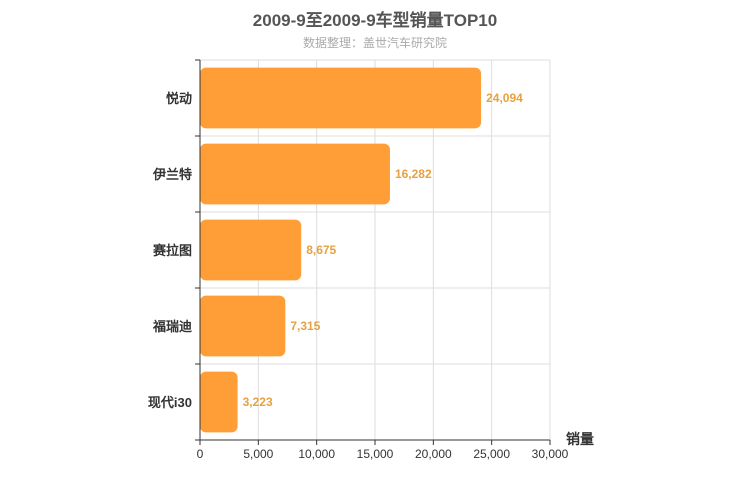 The image size is (750, 500). Describe the element at coordinates (413, 174) in the screenshot. I see `data-label: 16,282` at that location.